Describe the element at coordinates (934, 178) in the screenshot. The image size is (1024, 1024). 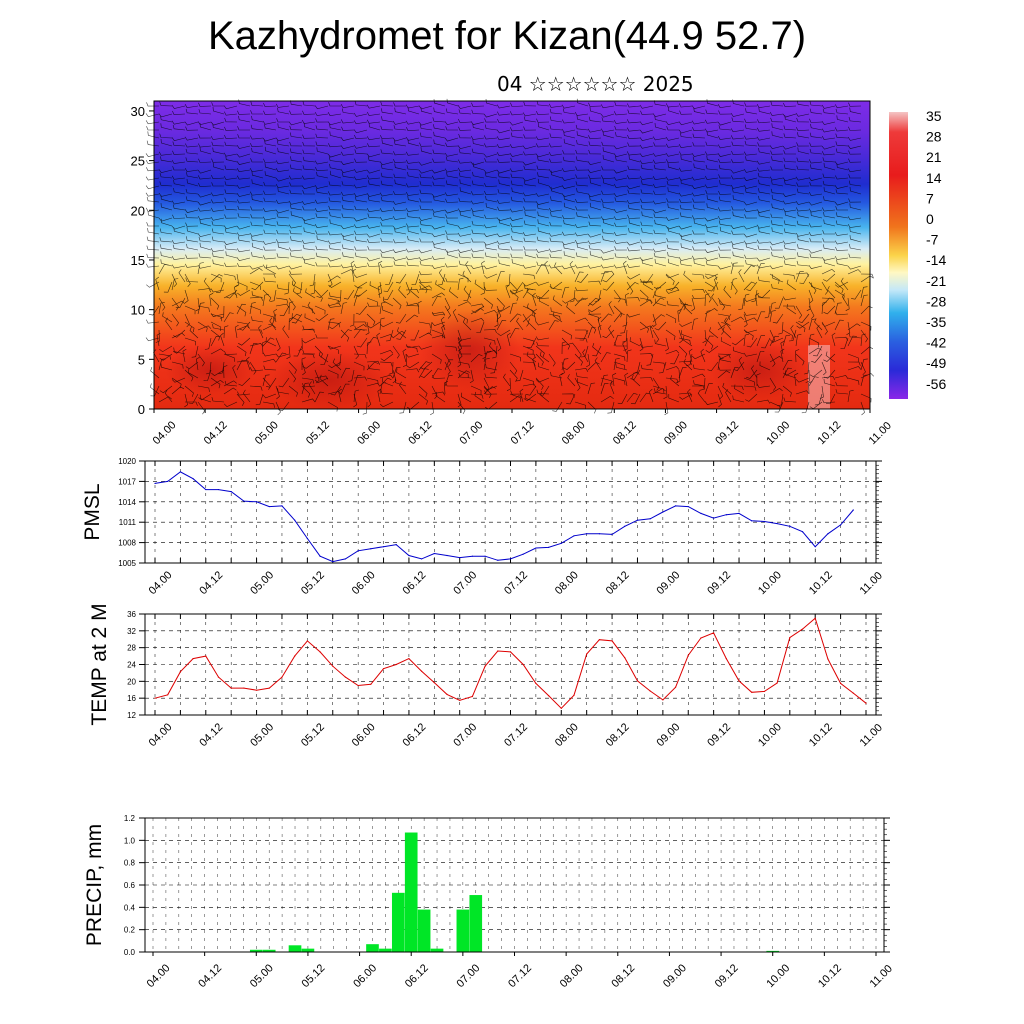
I see `colorbar-label: 14` at that location.